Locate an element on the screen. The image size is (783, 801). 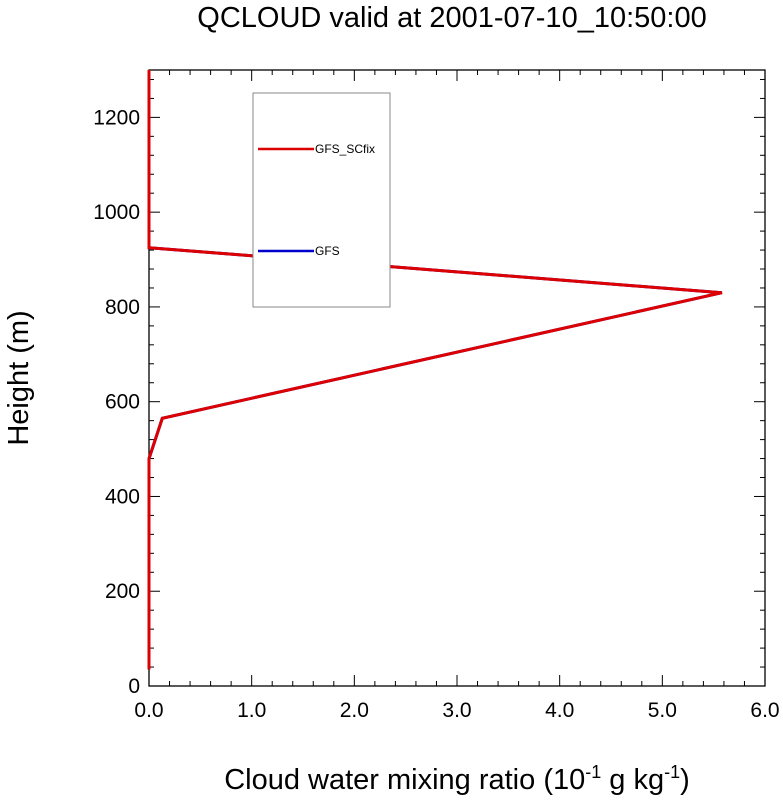
y-tick-label: 0 is located at coordinates (134, 686).